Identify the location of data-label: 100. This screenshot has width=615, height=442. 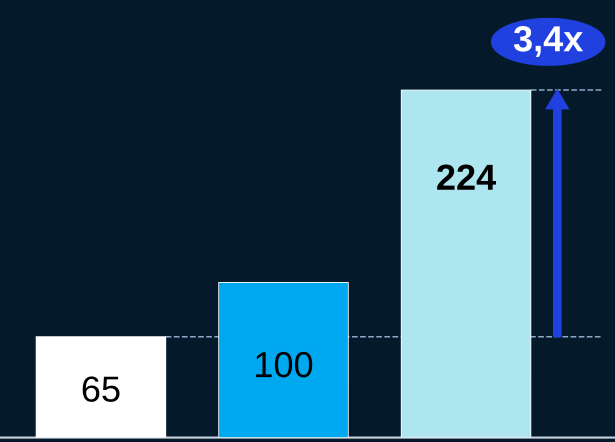
(284, 365).